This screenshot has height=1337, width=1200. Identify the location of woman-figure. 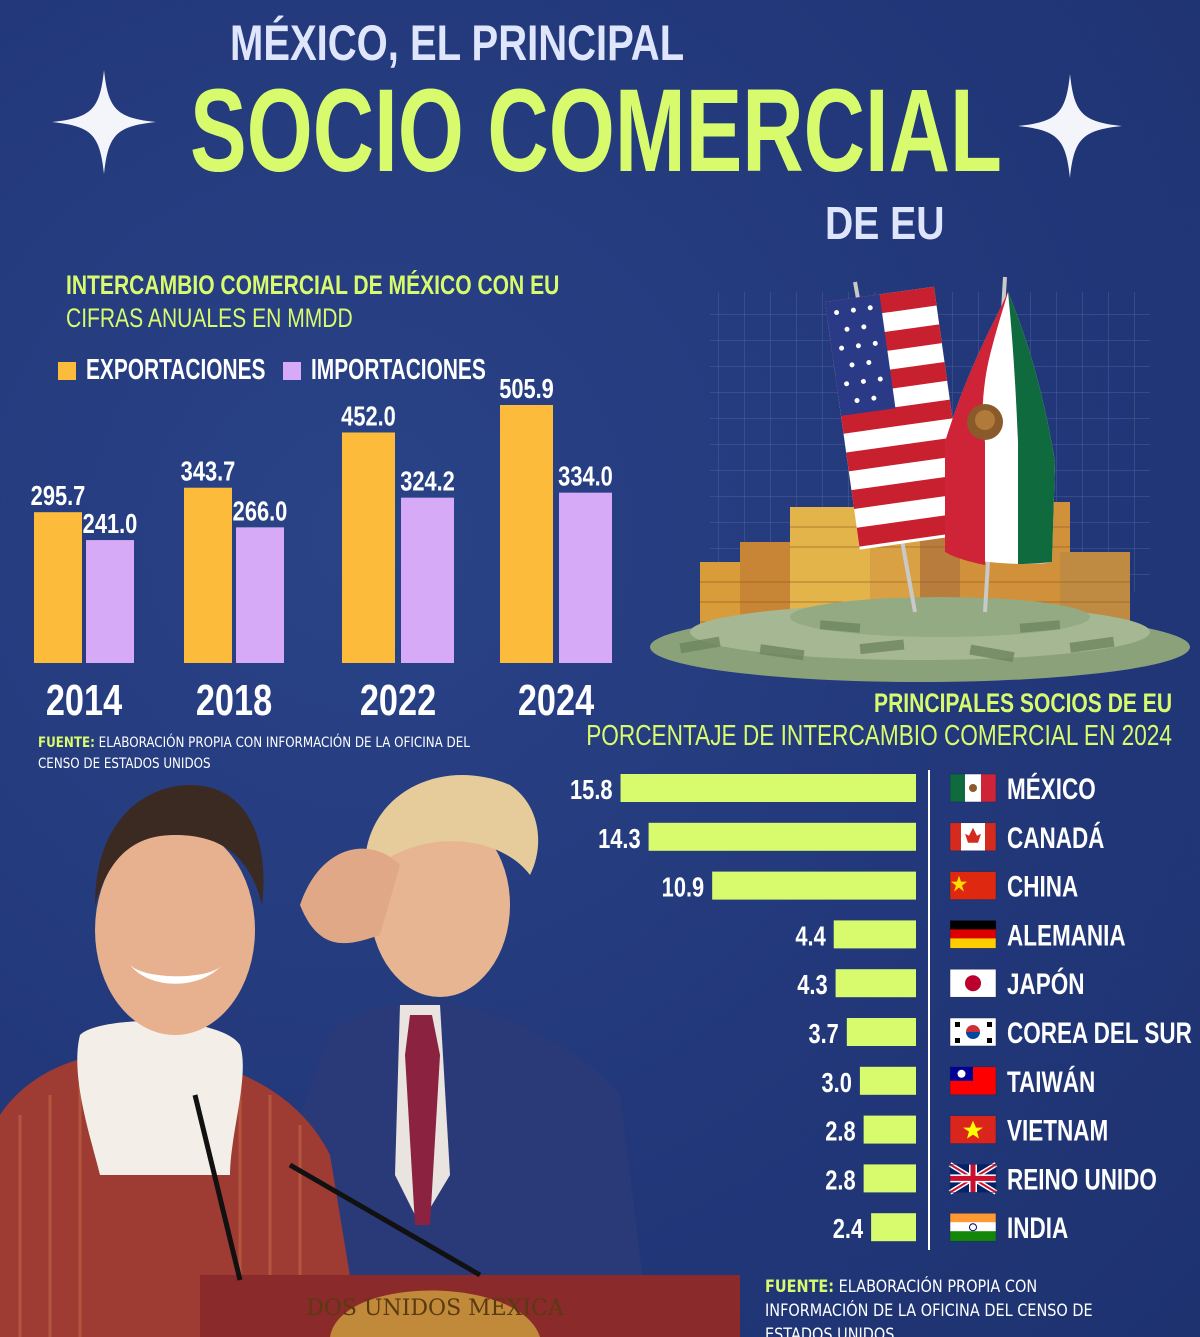
(180, 1061).